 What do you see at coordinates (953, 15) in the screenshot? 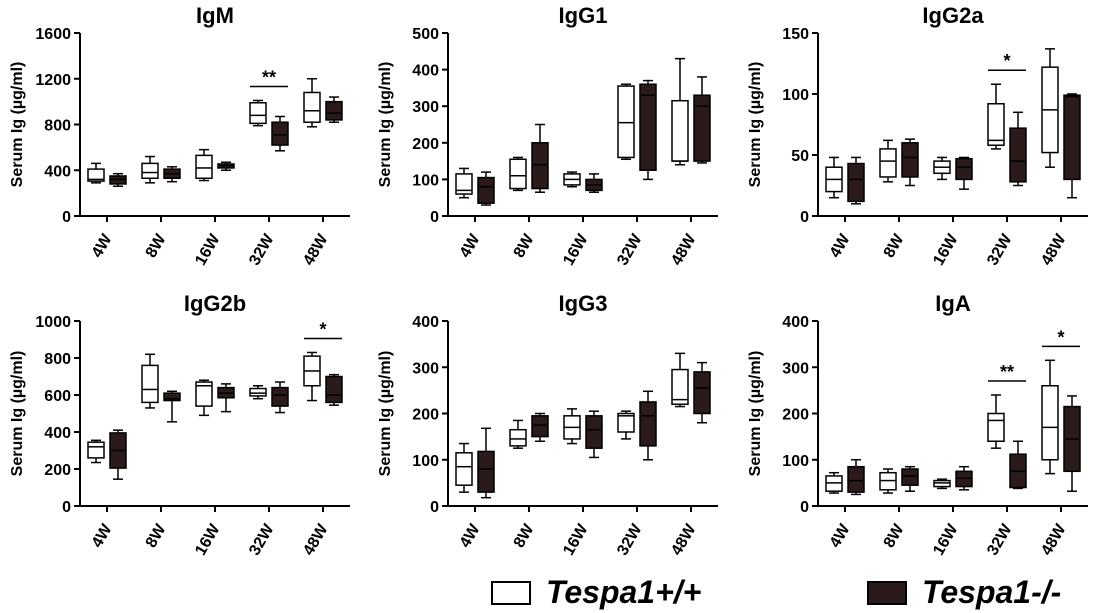
I see `chart-title: IgG2a` at bounding box center [953, 15].